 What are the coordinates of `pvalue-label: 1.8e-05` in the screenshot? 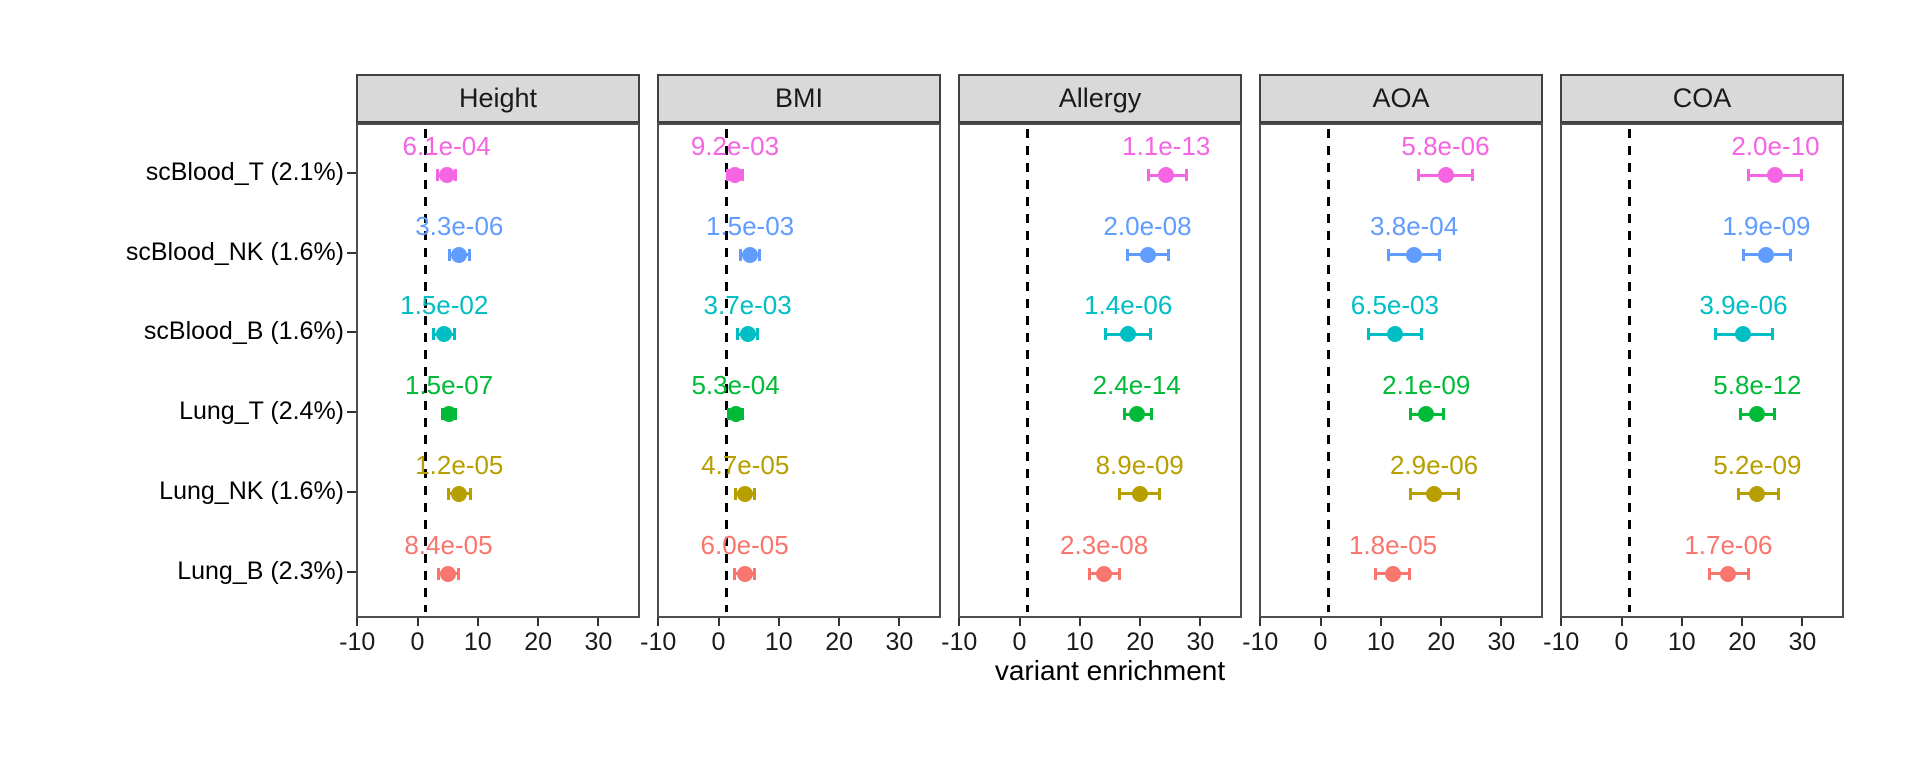 It's located at (1393, 544).